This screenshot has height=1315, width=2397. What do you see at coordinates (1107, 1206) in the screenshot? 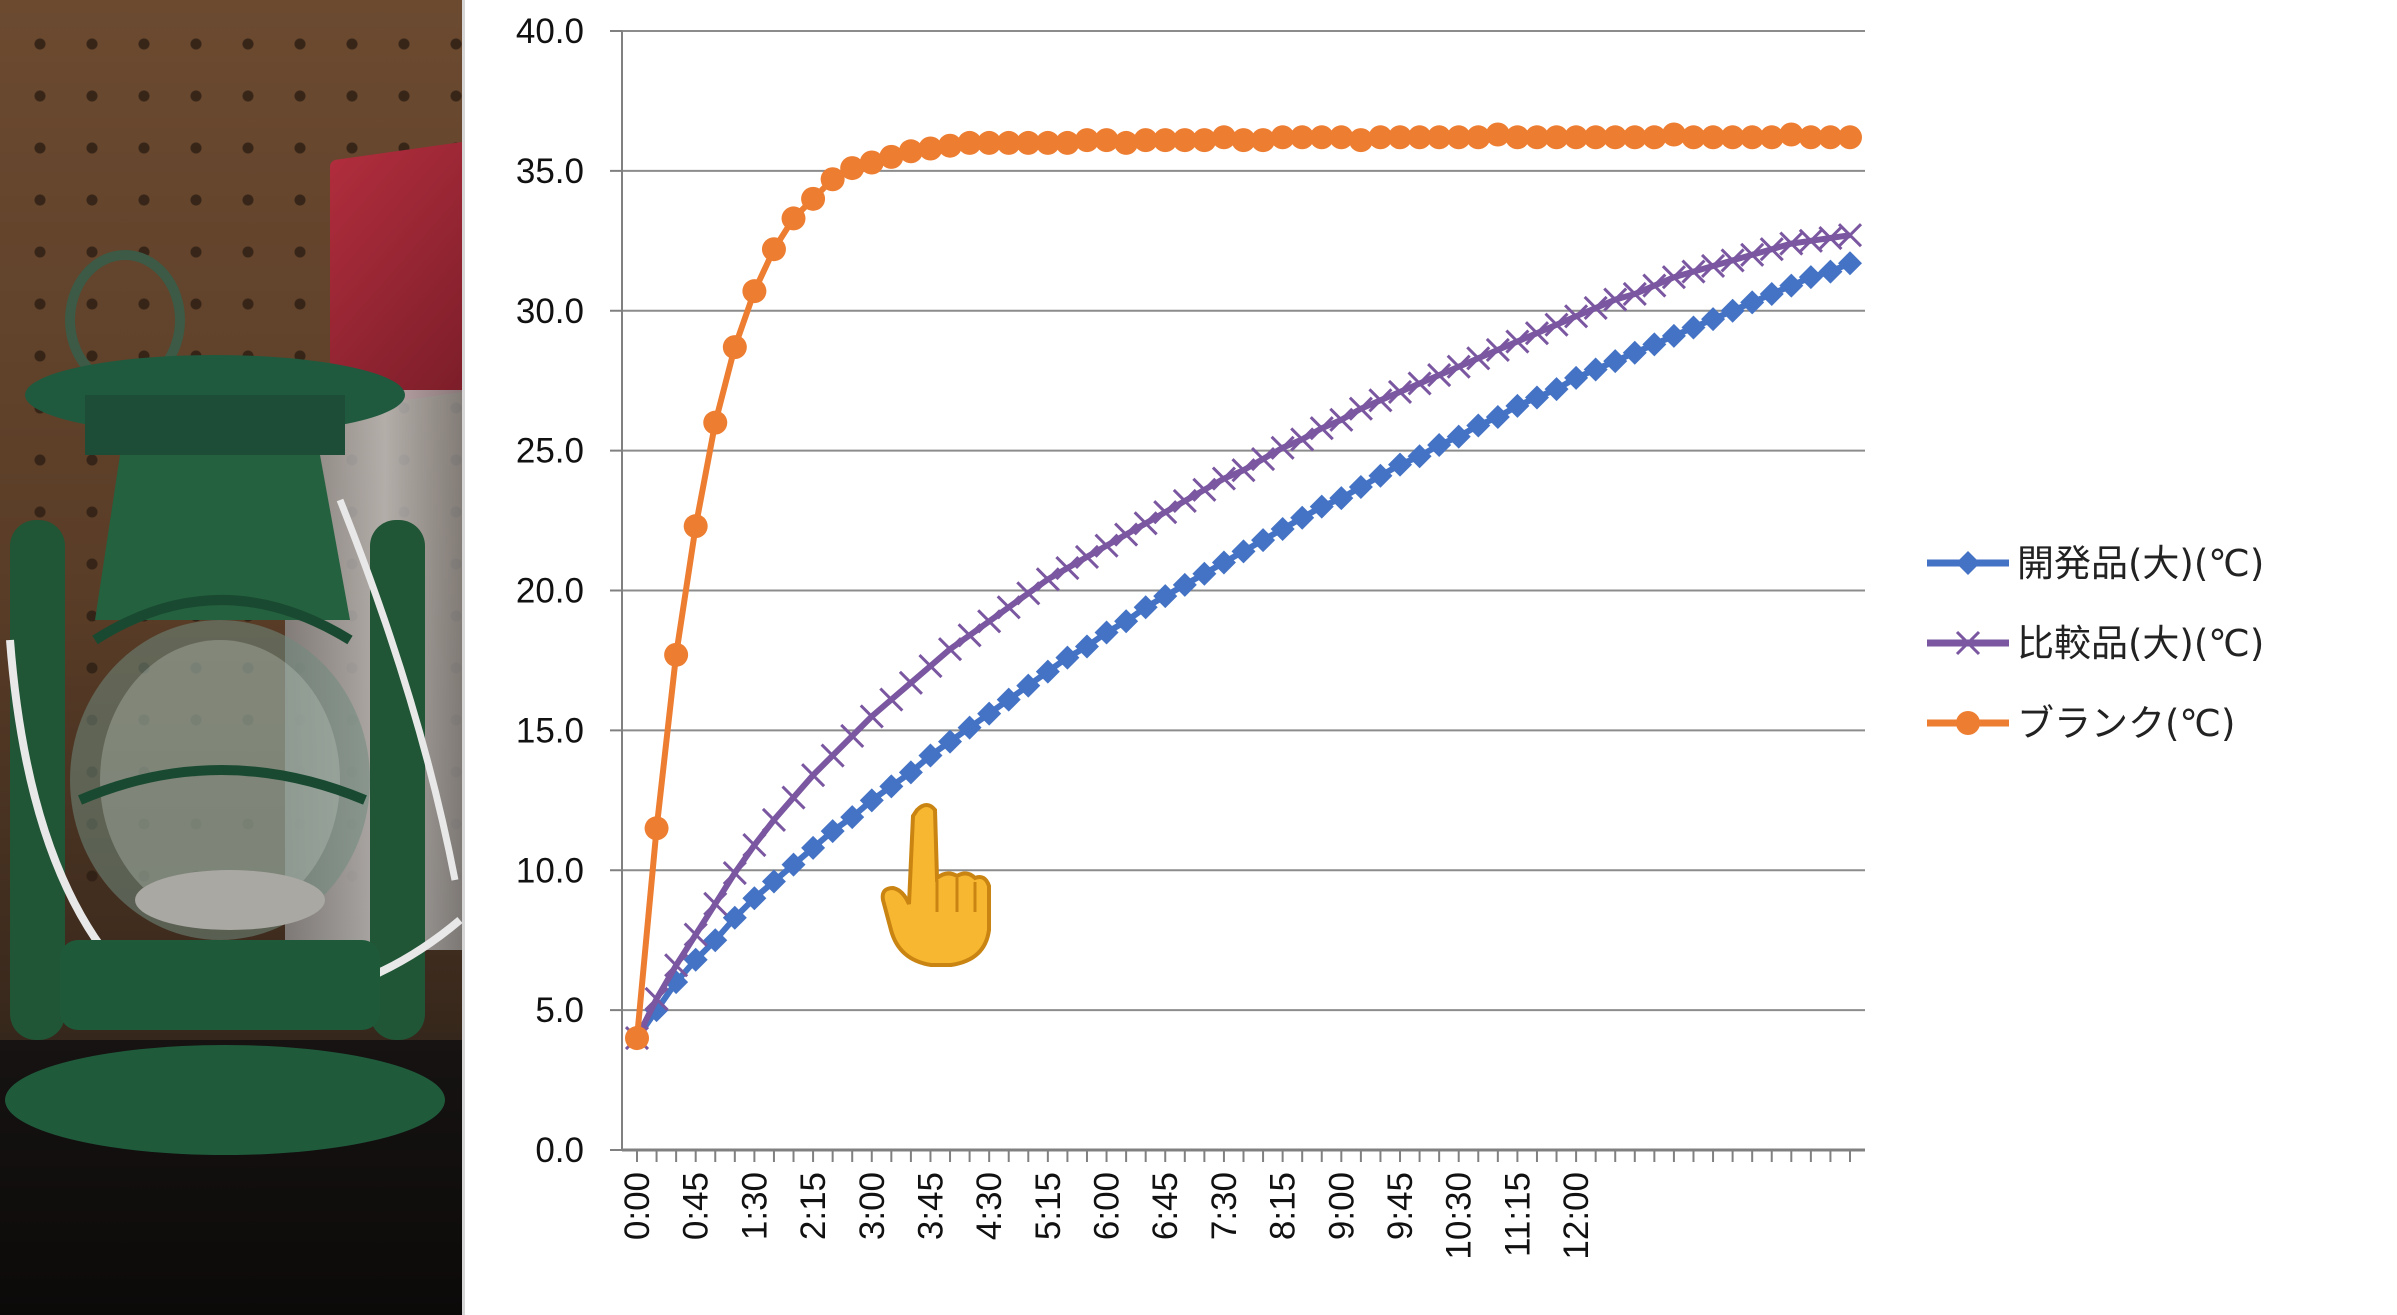
I see `x-tick-label: 6:00` at bounding box center [1107, 1206].